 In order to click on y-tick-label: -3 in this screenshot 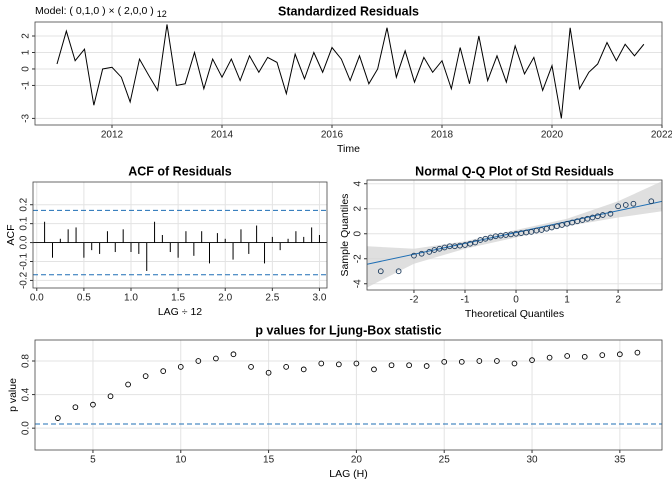, I will do `click(26, 118)`.